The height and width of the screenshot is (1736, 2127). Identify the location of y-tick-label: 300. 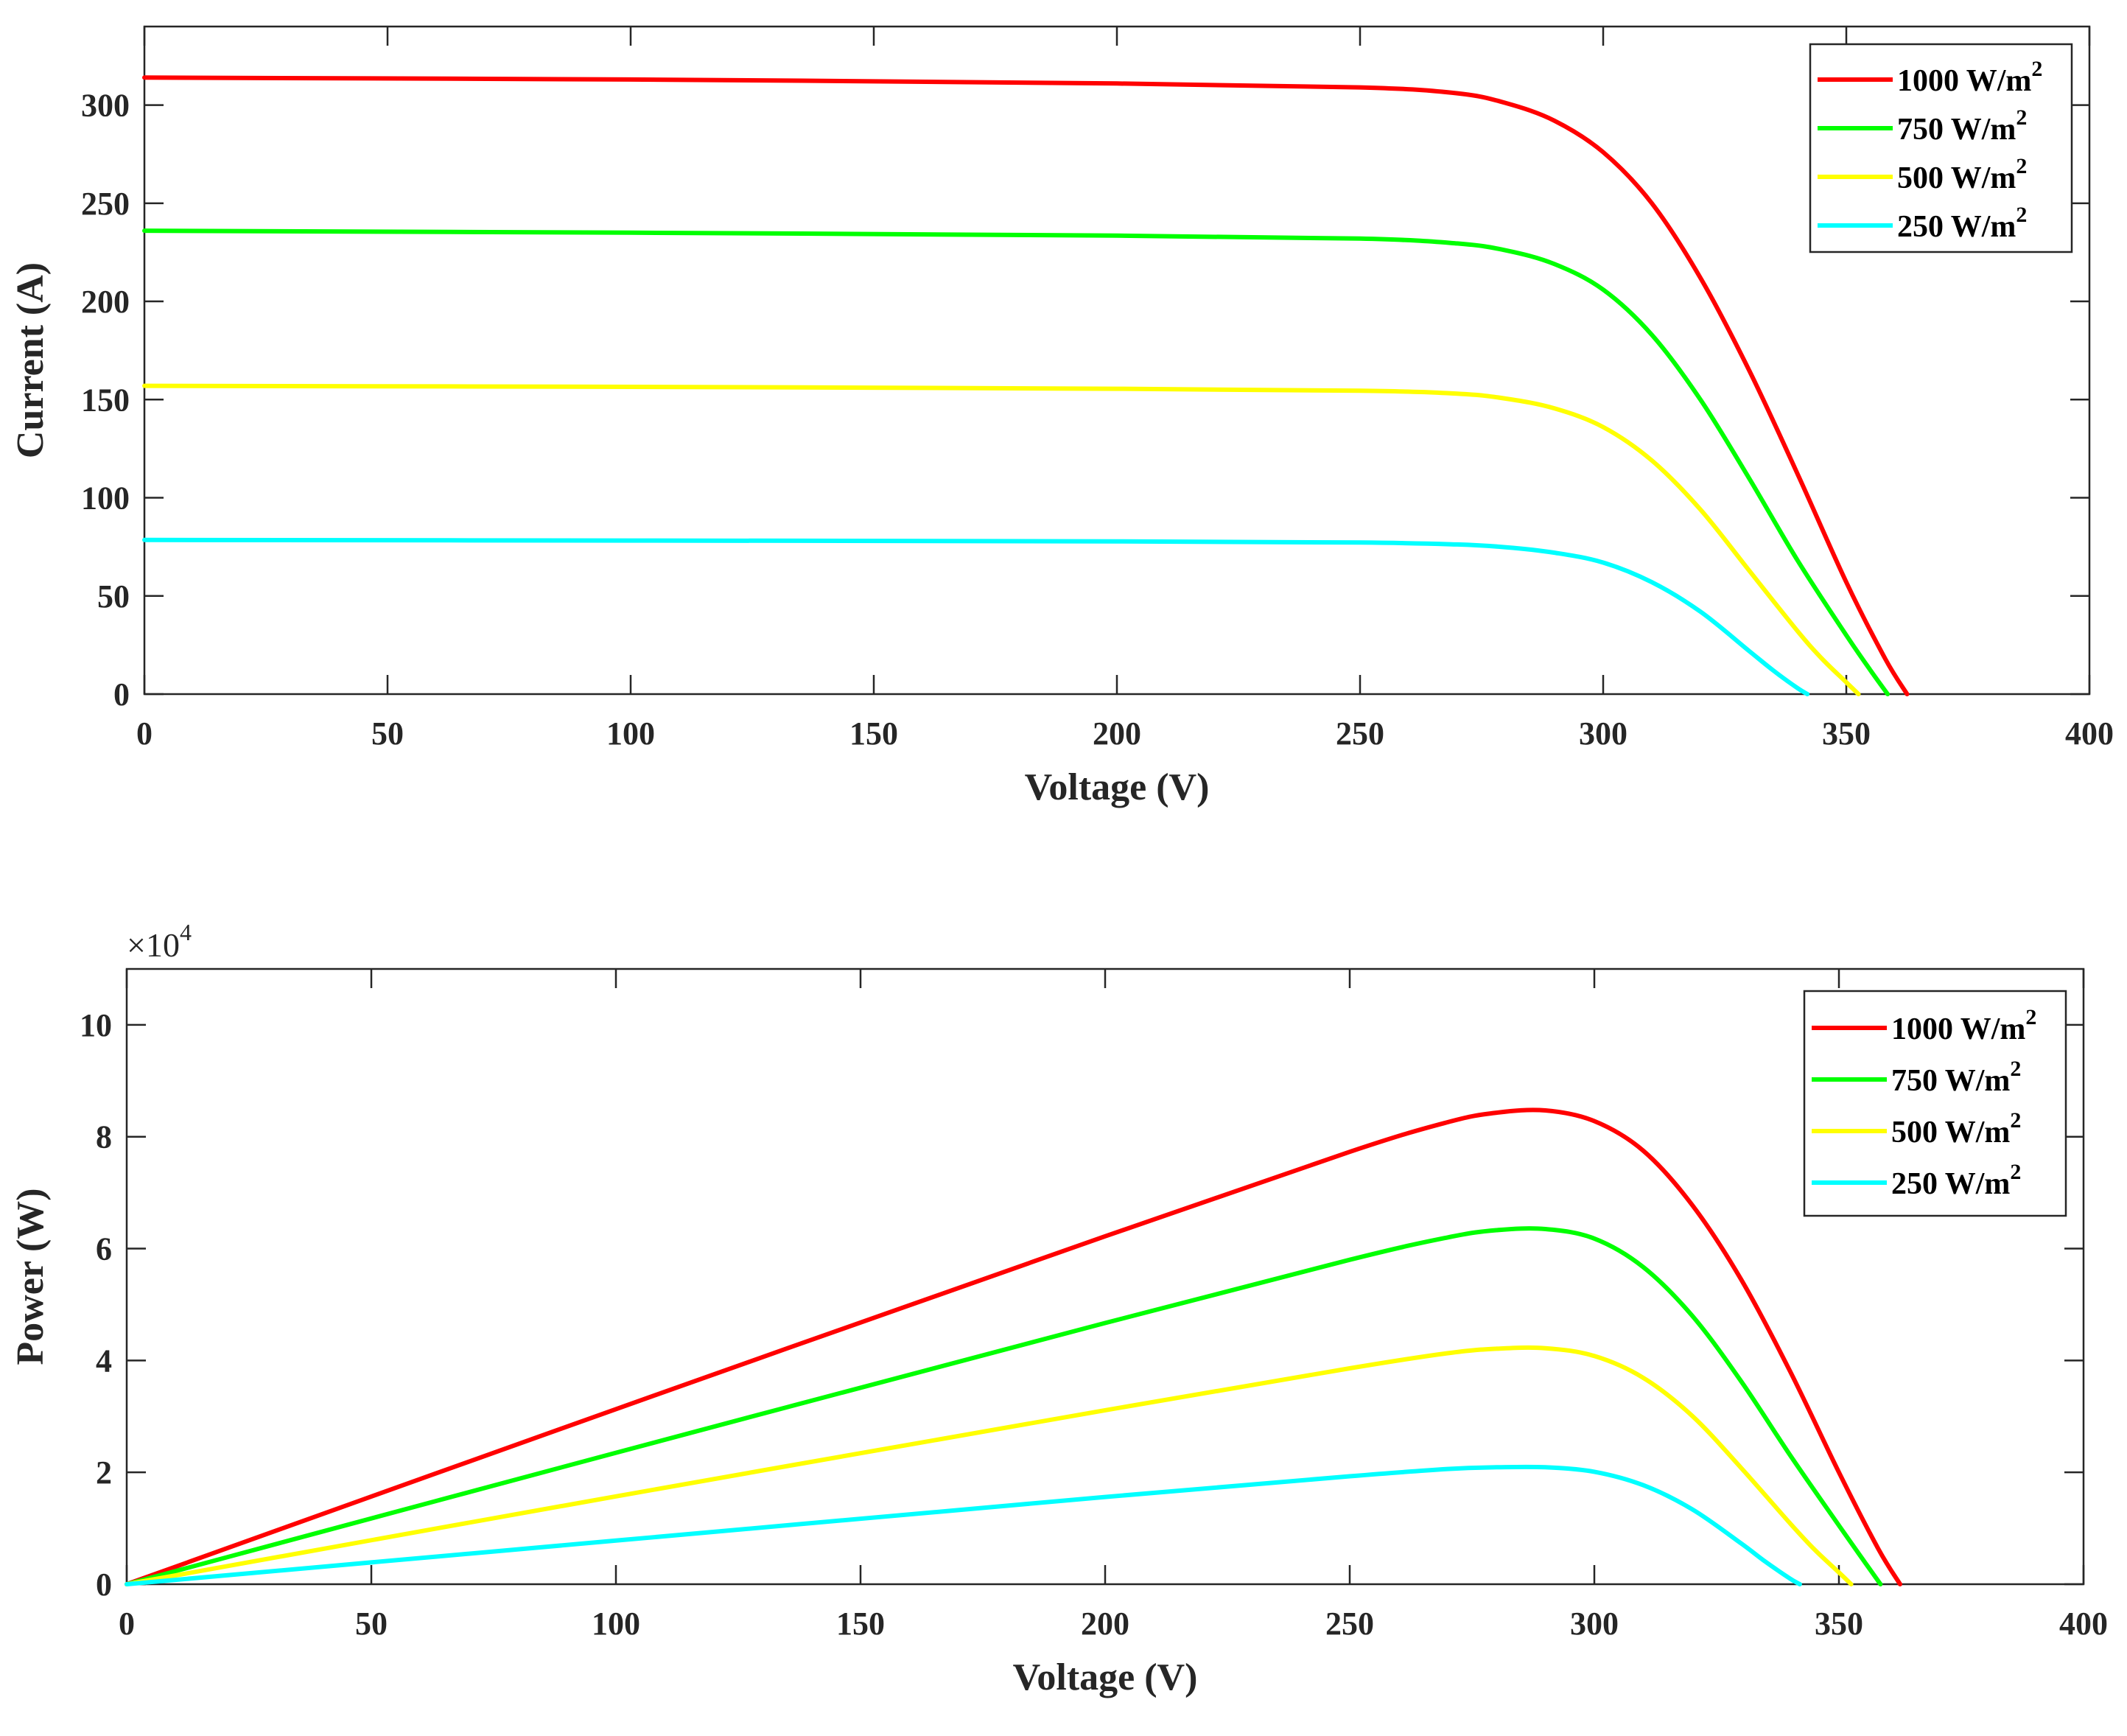
(106, 106).